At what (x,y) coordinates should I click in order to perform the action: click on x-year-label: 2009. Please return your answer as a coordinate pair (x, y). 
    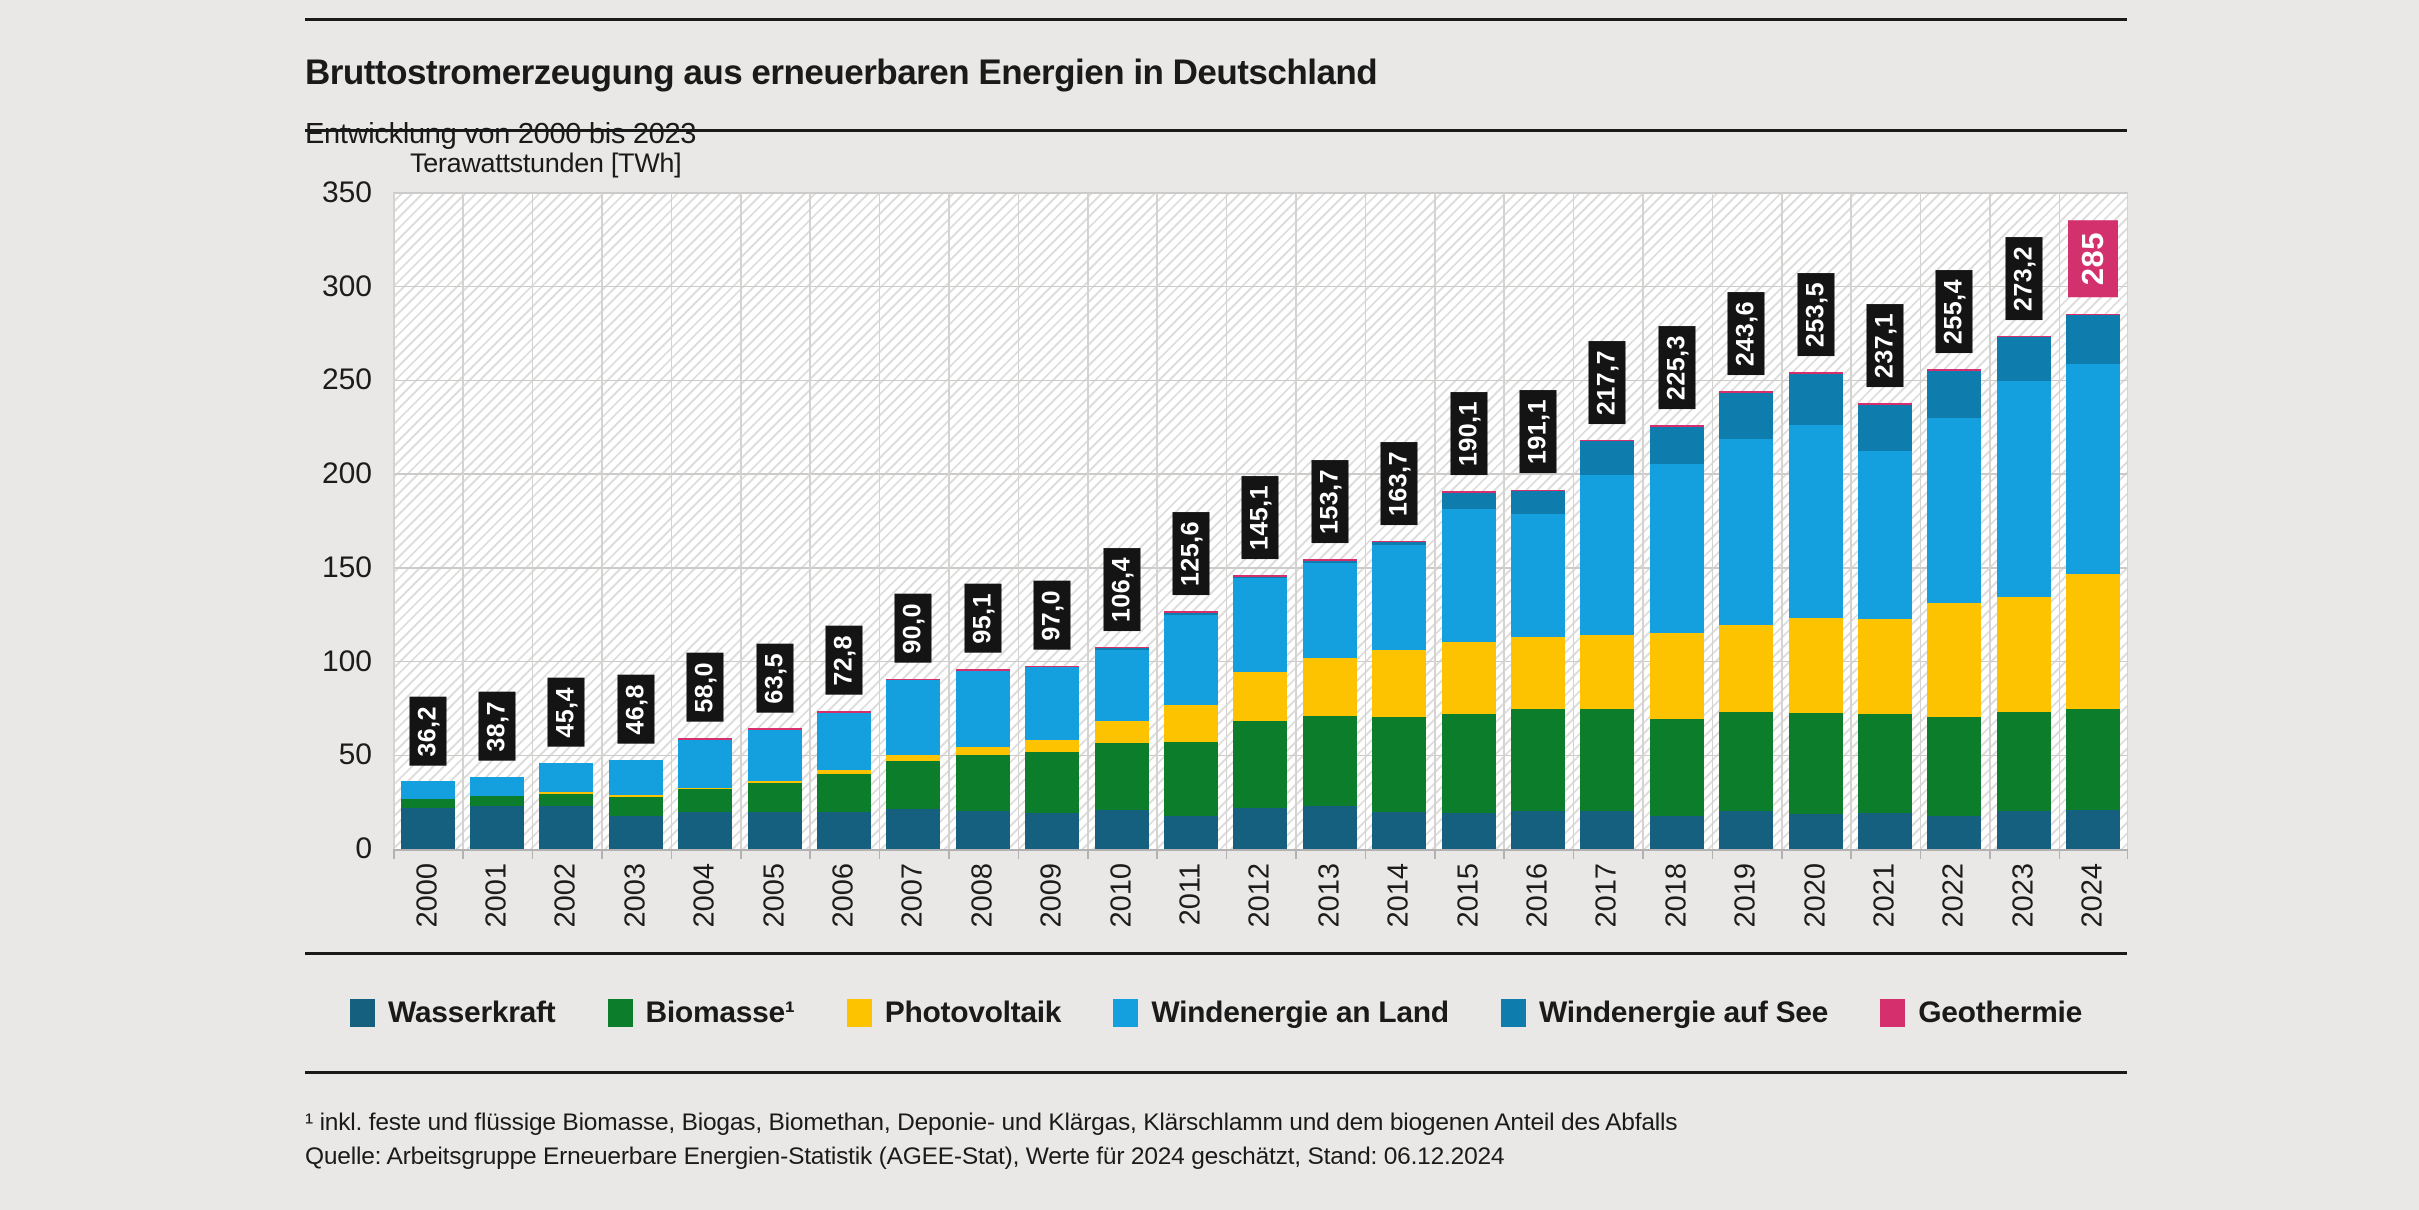
    Looking at the image, I should click on (1051, 895).